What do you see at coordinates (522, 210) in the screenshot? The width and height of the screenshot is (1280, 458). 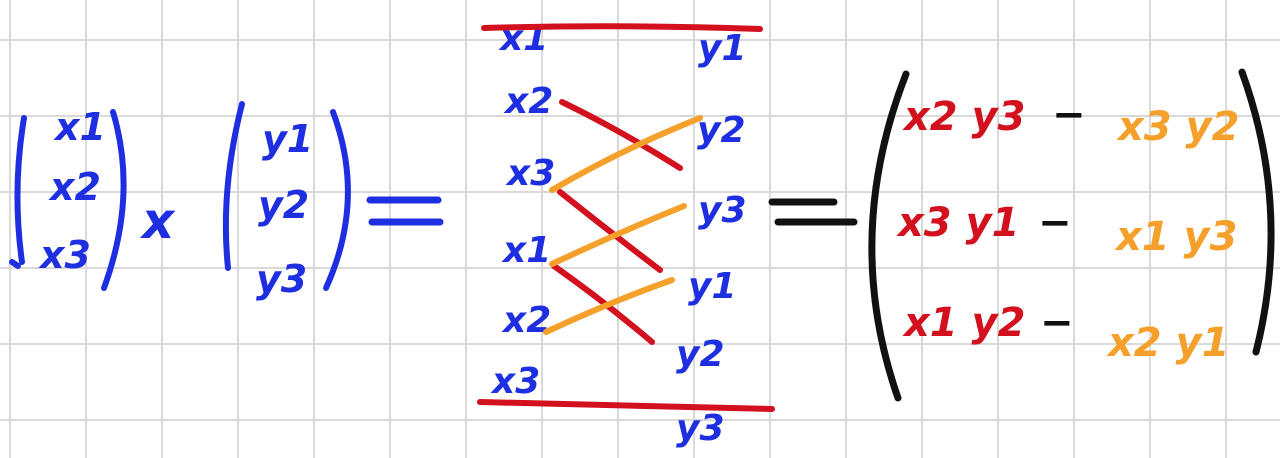 I see `scheme-left-column: x1 x2 x3 x1 x2 x3` at bounding box center [522, 210].